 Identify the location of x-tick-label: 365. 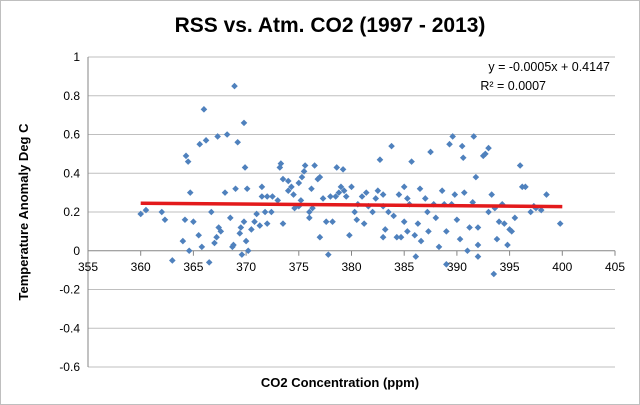
(193, 267).